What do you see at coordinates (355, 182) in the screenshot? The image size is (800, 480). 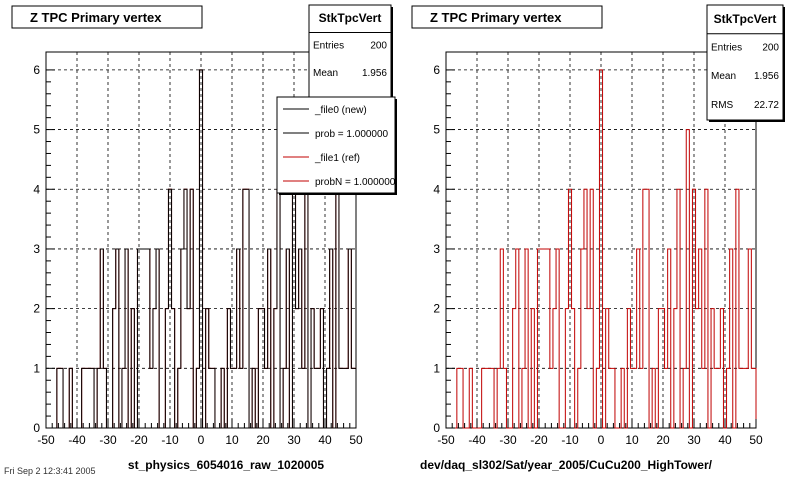 I see `legend-entry-label: probN = 1.000000` at bounding box center [355, 182].